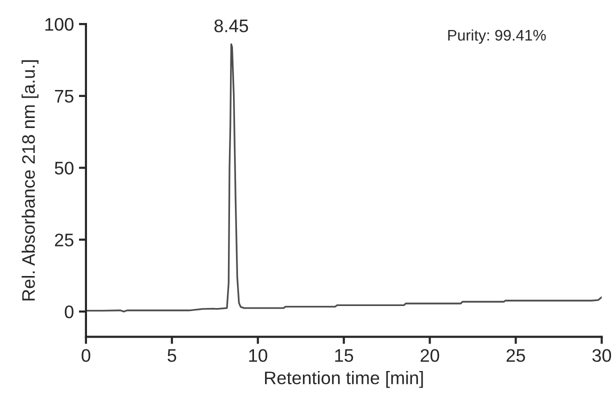 This screenshot has width=614, height=401. I want to click on y-tick-label: 100, so click(59, 24).